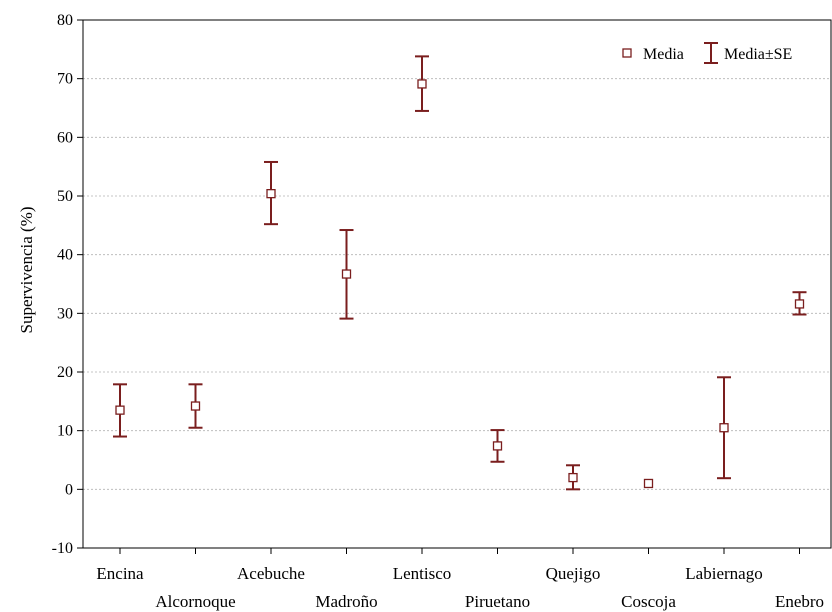 This screenshot has height=612, width=832. Describe the element at coordinates (65, 255) in the screenshot. I see `y-tick-label: 40` at that location.